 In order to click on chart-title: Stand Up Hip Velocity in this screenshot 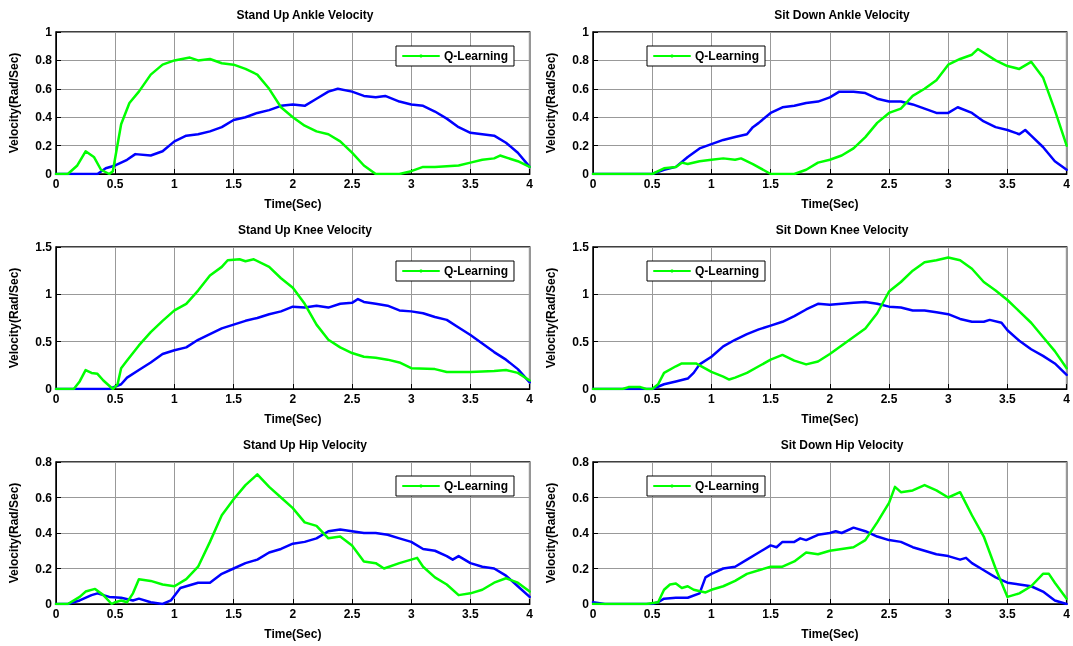, I will do `click(305, 445)`.